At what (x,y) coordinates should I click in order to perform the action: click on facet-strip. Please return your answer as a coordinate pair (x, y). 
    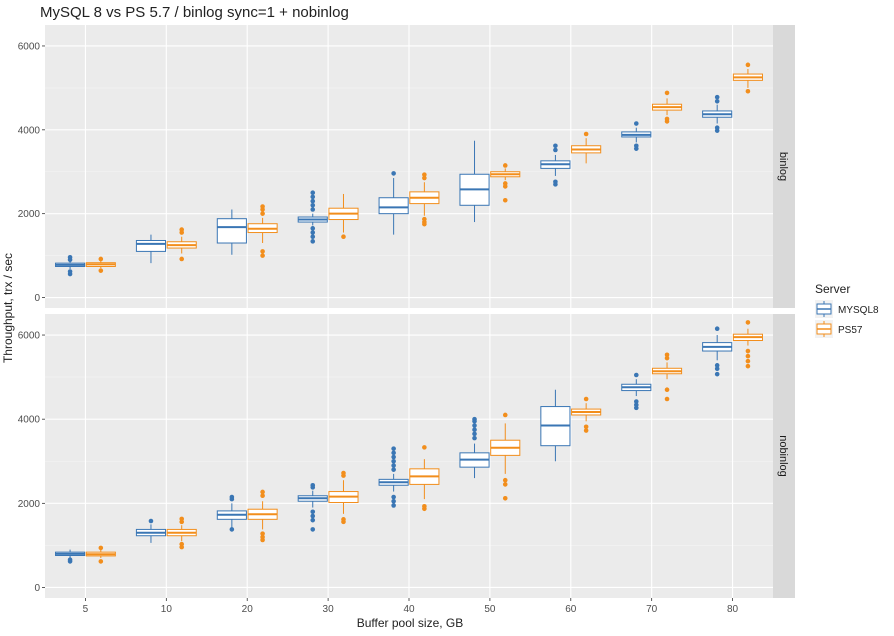
    Looking at the image, I should click on (784, 166).